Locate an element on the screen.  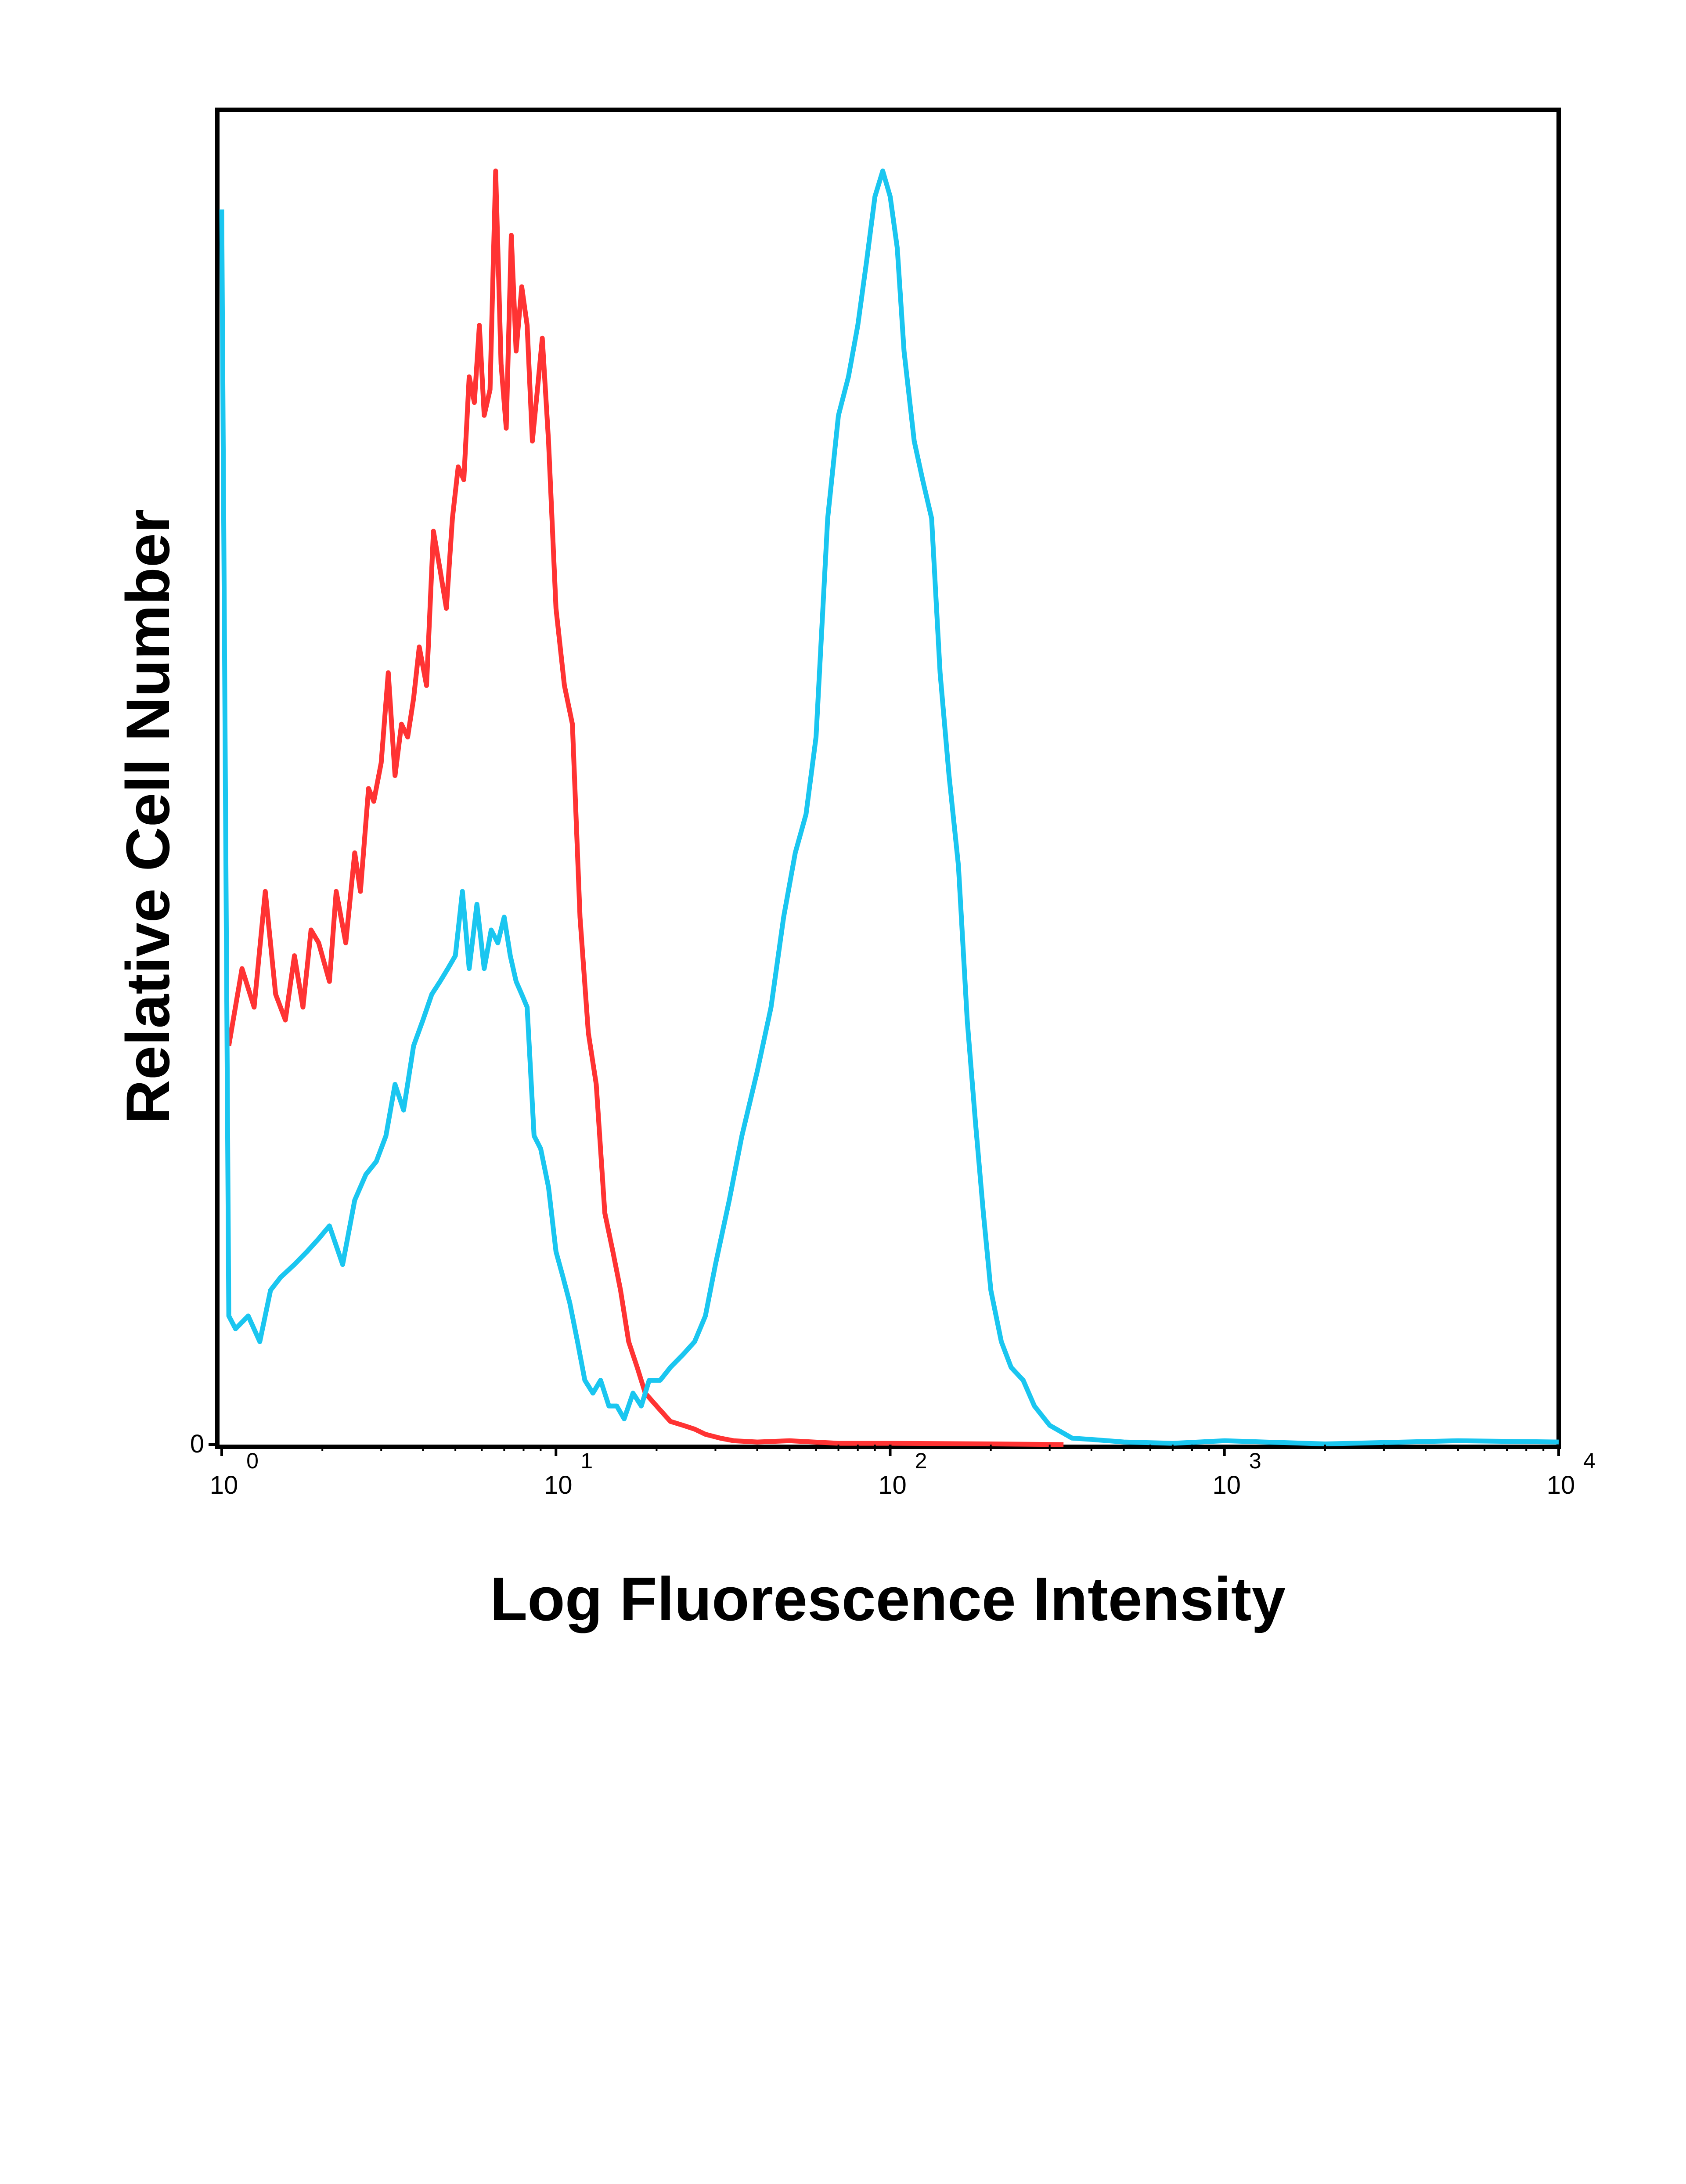
x-tick-label-exponent: 1 is located at coordinates (587, 1461).